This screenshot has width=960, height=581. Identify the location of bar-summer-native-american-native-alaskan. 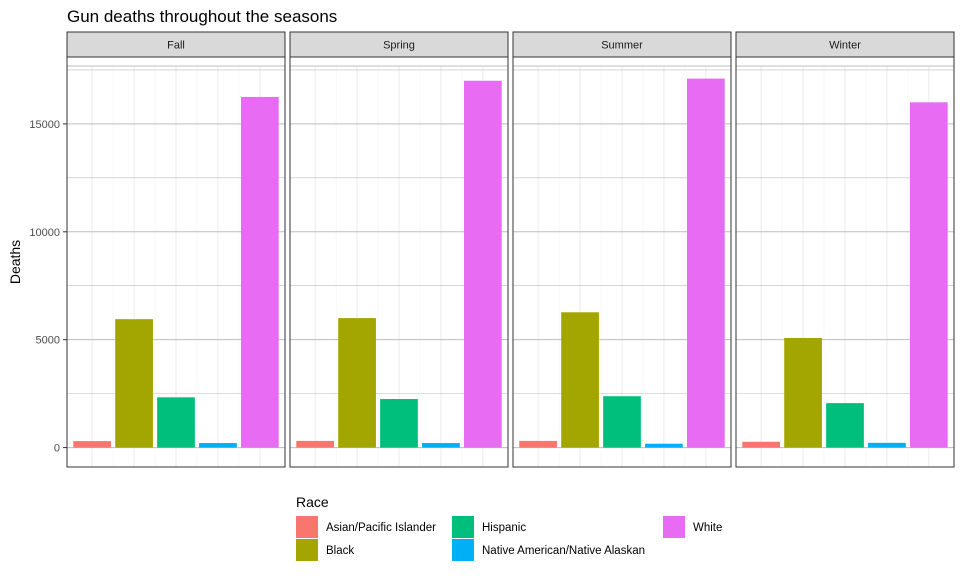
(664, 445).